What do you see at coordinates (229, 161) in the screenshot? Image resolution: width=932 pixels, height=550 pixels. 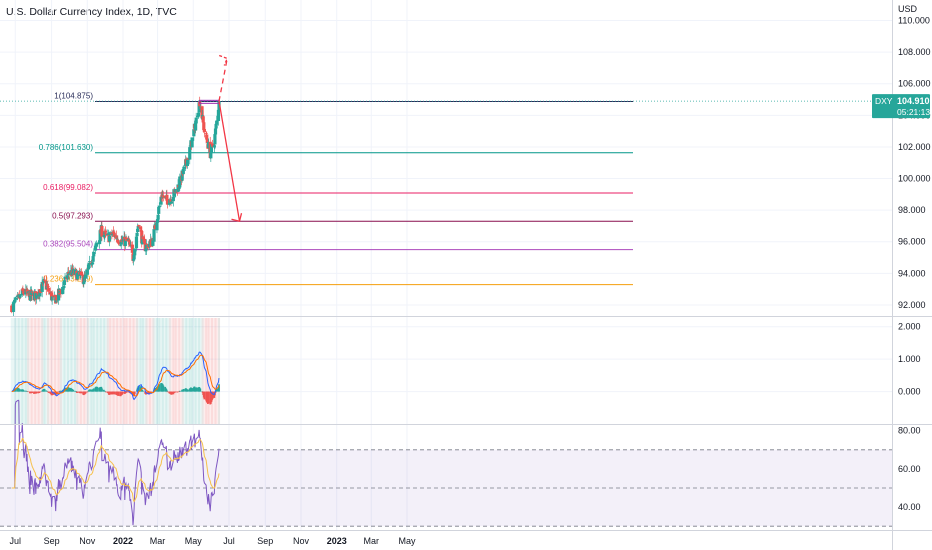 I see `bearish-projection-line` at bounding box center [229, 161].